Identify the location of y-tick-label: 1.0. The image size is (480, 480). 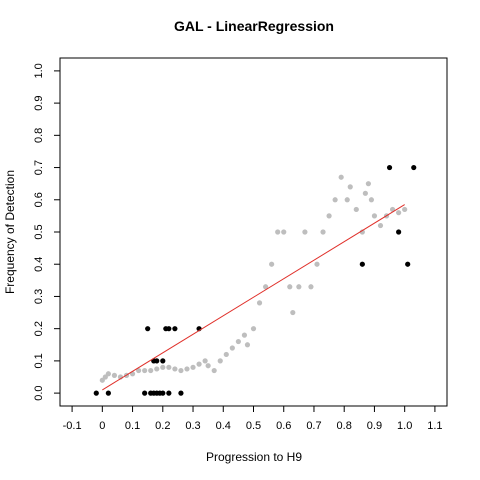
(39, 70).